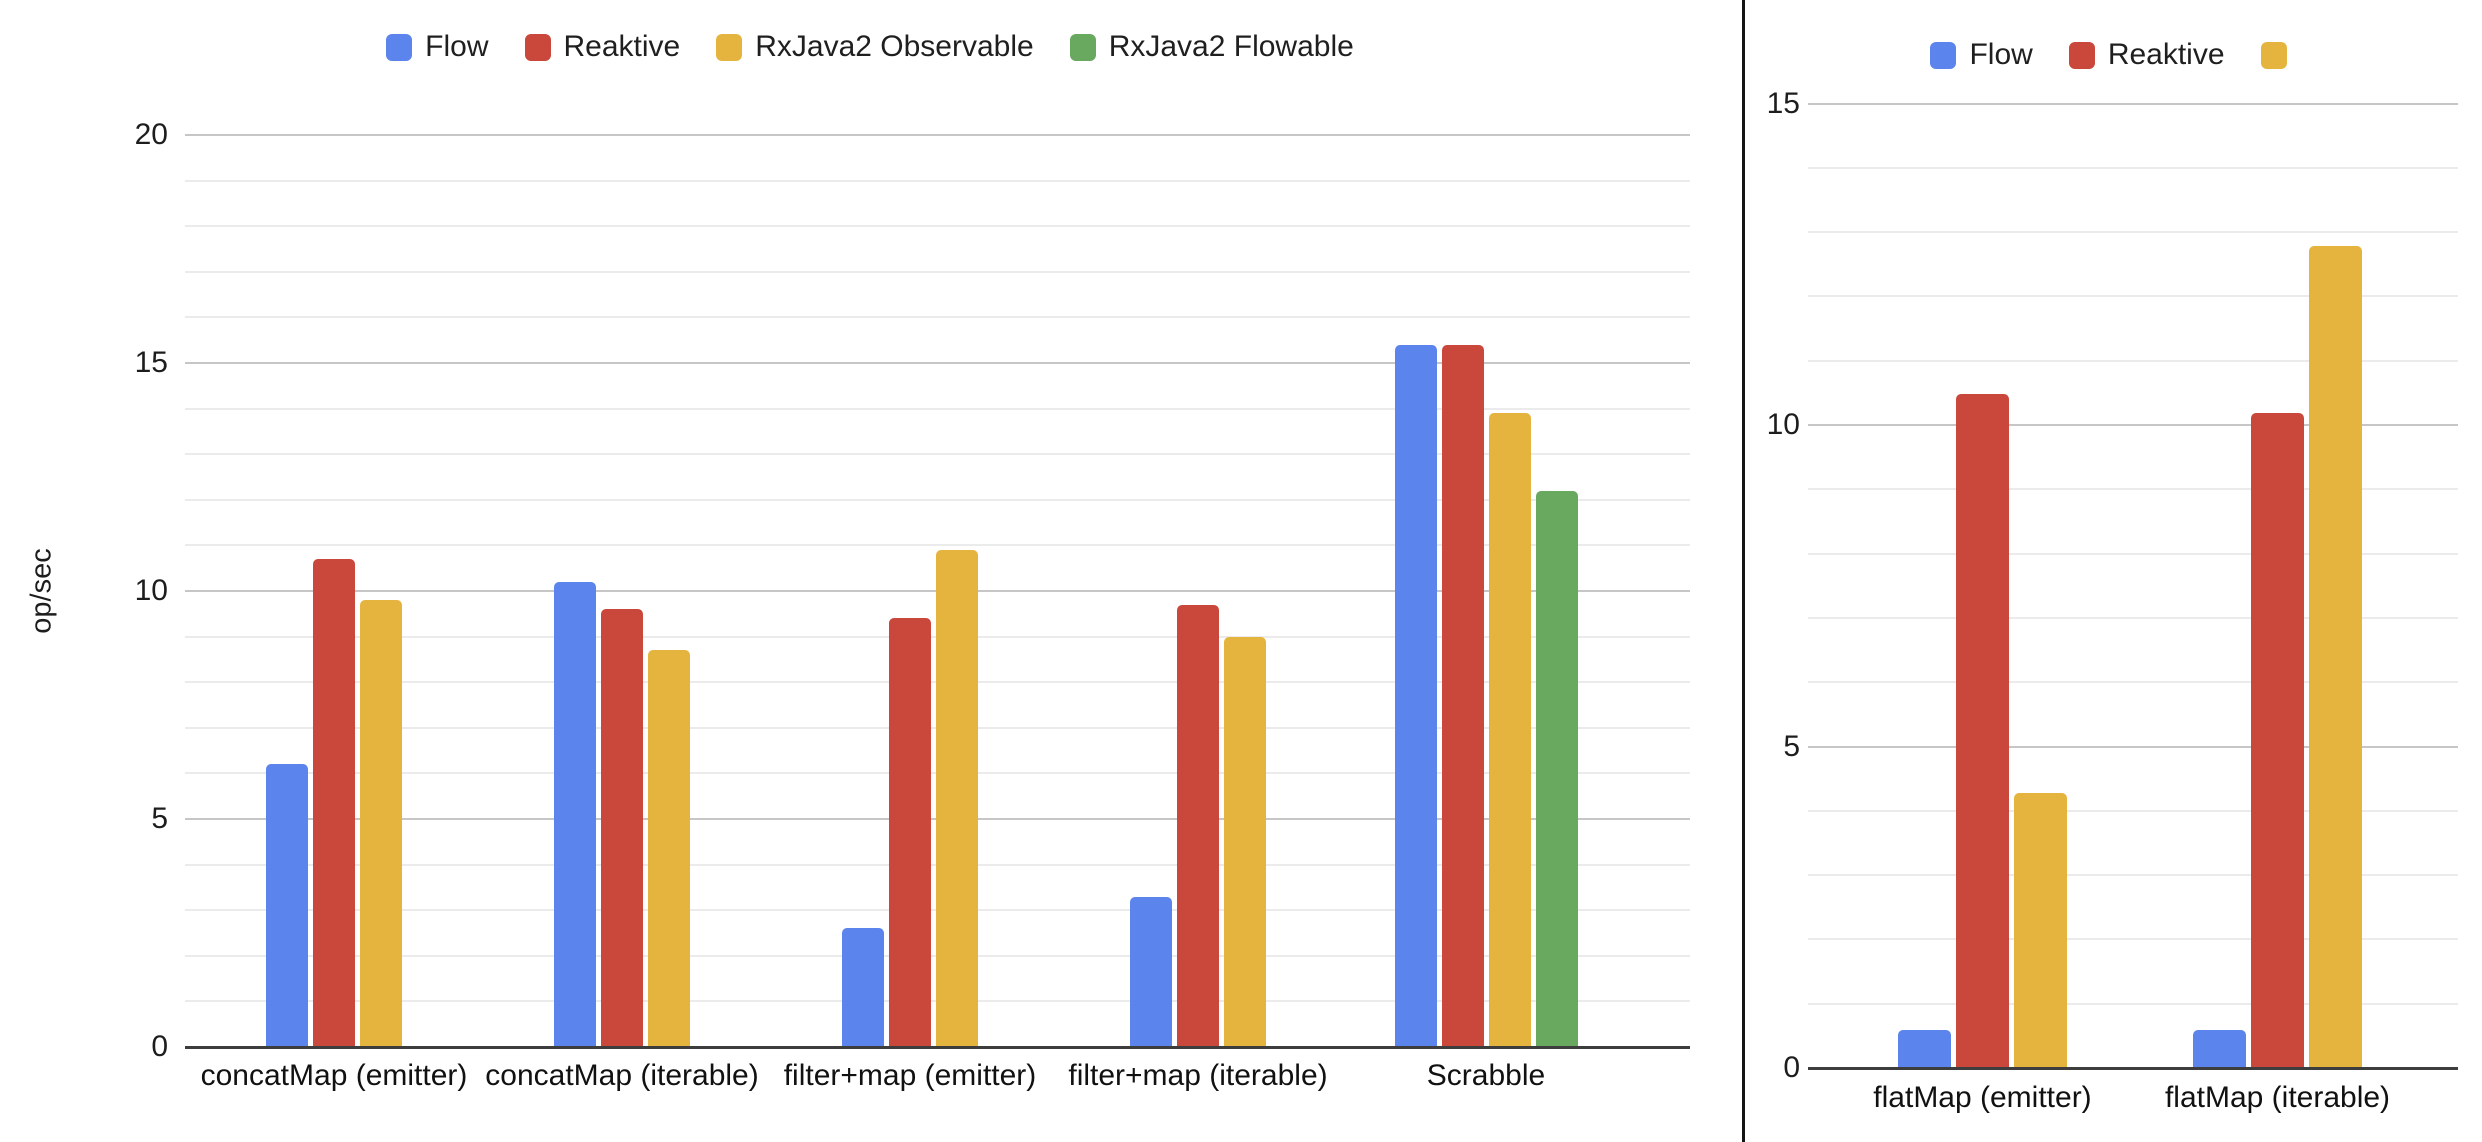  What do you see at coordinates (1198, 1075) in the screenshot?
I see `category-label: filter+map (iterable)` at bounding box center [1198, 1075].